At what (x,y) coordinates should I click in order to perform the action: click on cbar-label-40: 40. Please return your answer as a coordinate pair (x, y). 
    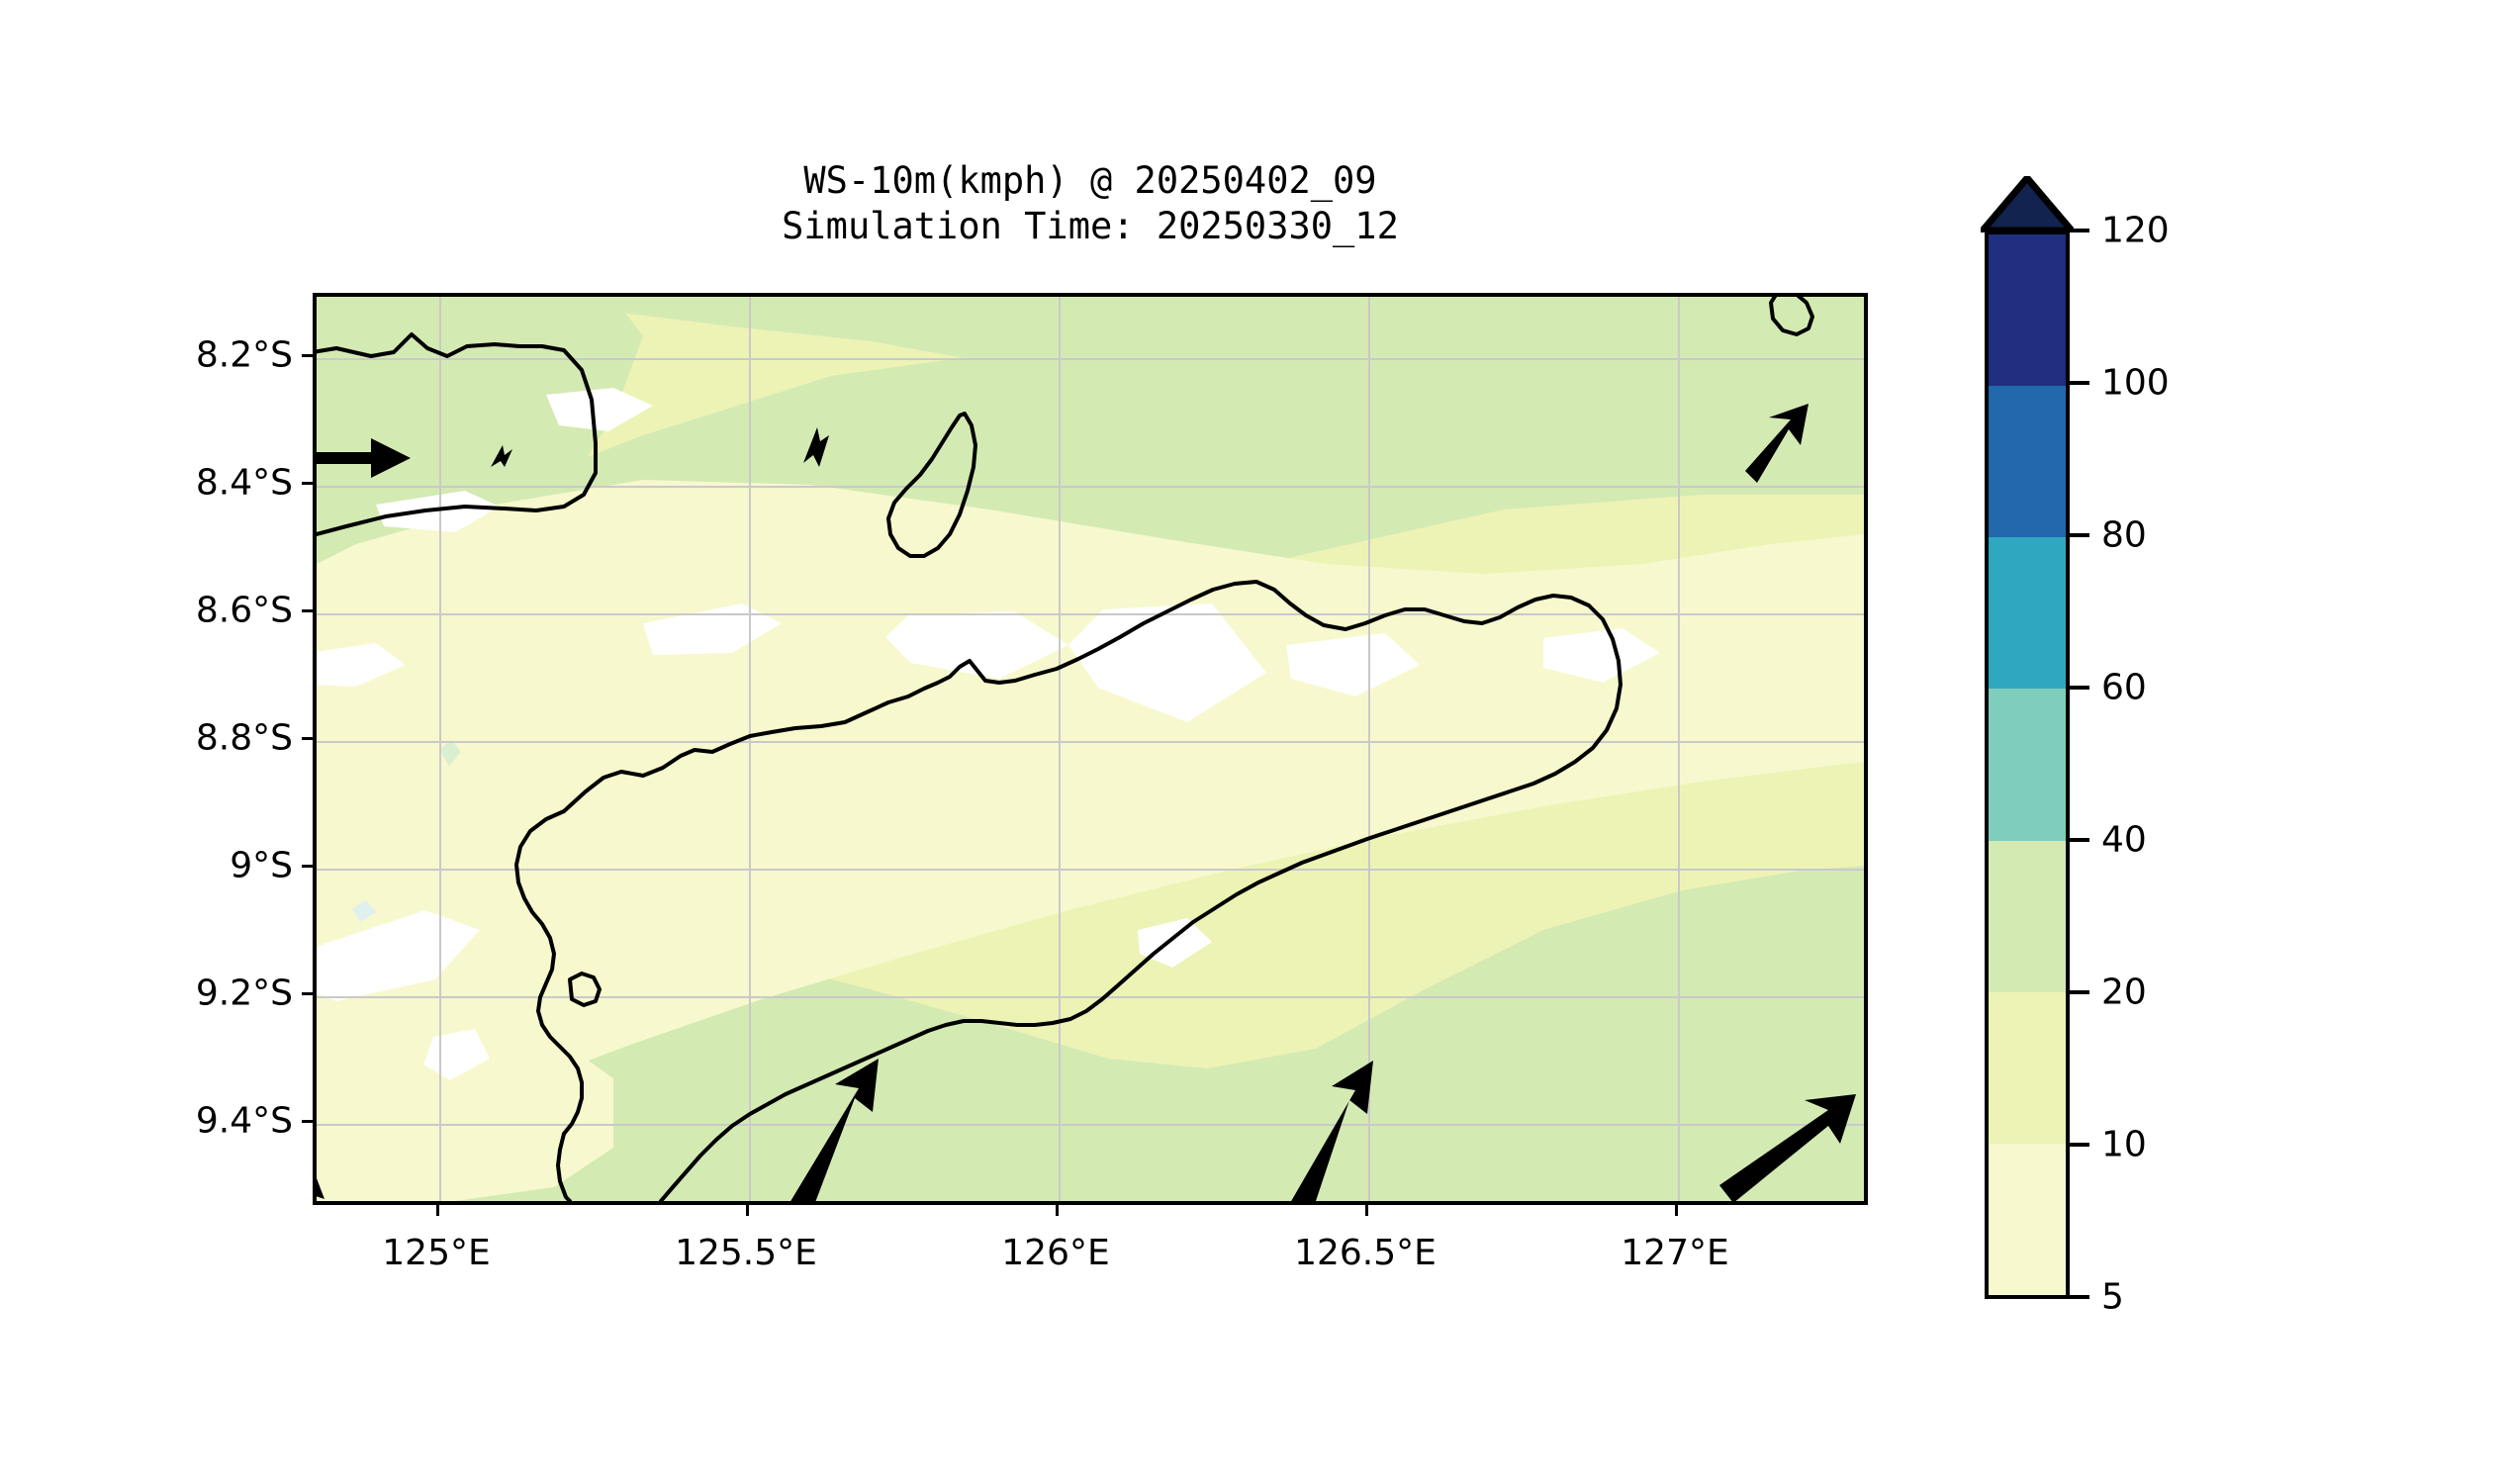
    Looking at the image, I should click on (2124, 840).